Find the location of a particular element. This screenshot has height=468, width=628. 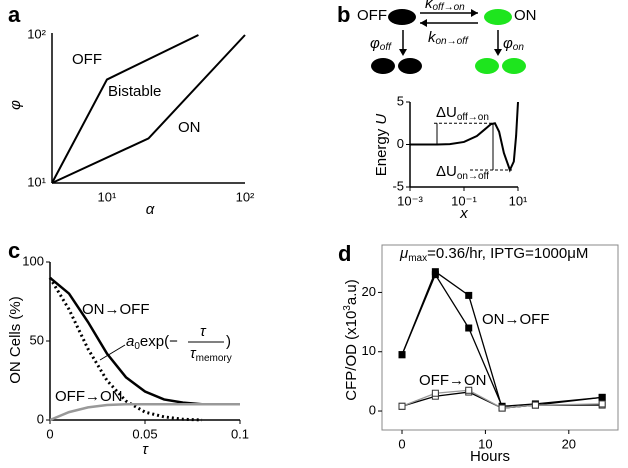

region-label: Bistable is located at coordinates (134, 91).